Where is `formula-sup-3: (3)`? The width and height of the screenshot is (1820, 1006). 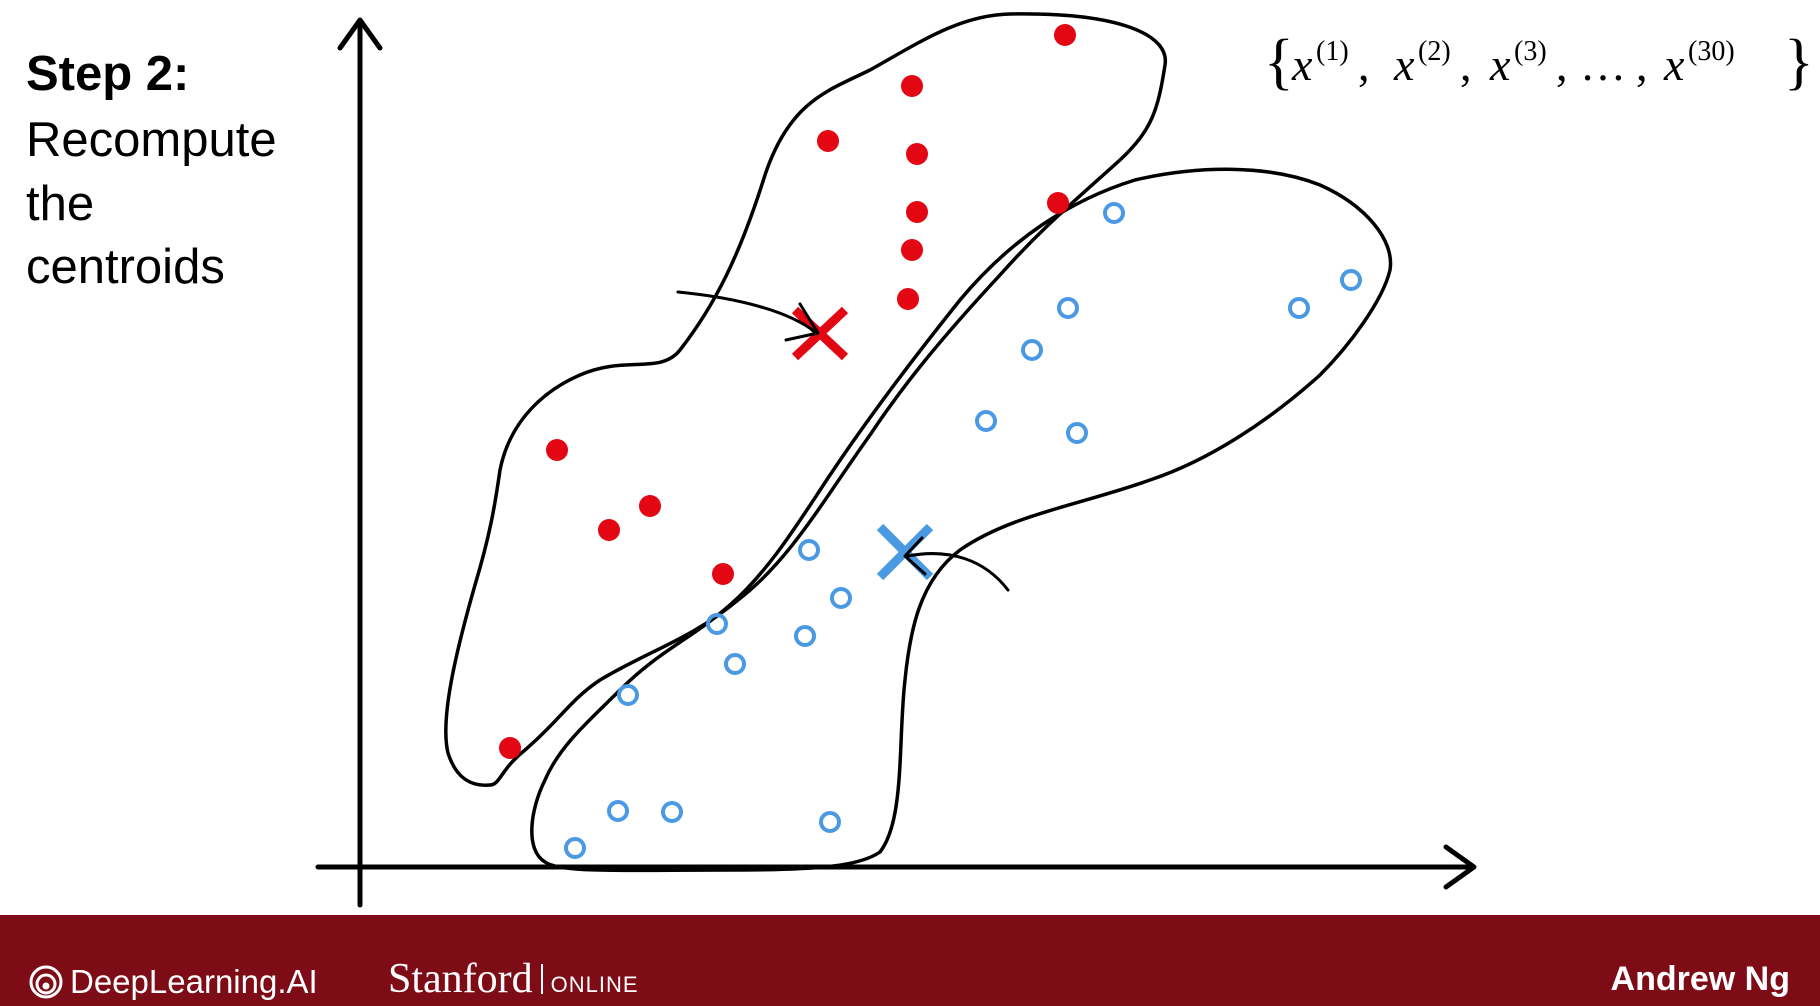 formula-sup-3: (3) is located at coordinates (1530, 51).